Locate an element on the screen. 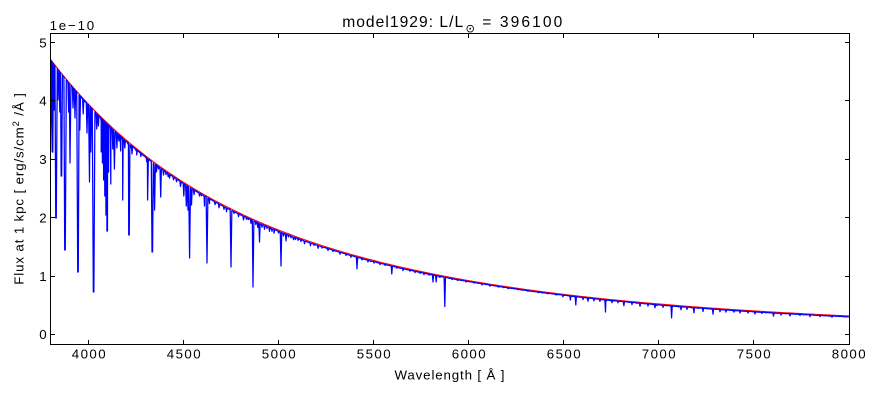 Image resolution: width=880 pixels, height=400 pixels. svg-text: 7500 is located at coordinates (754, 353).